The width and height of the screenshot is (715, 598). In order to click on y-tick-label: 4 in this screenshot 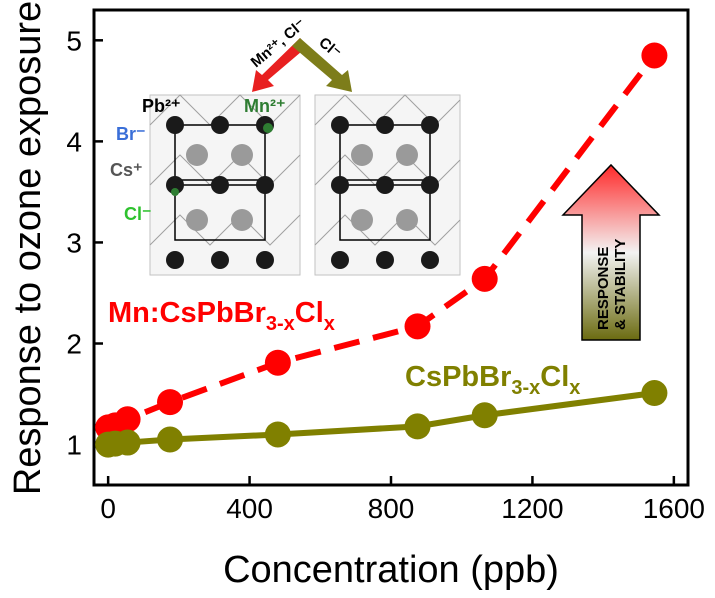, I will do `click(74, 141)`.